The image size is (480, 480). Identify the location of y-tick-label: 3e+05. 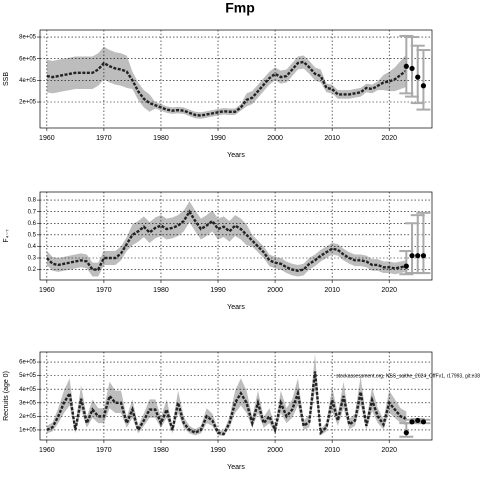
(28, 403).